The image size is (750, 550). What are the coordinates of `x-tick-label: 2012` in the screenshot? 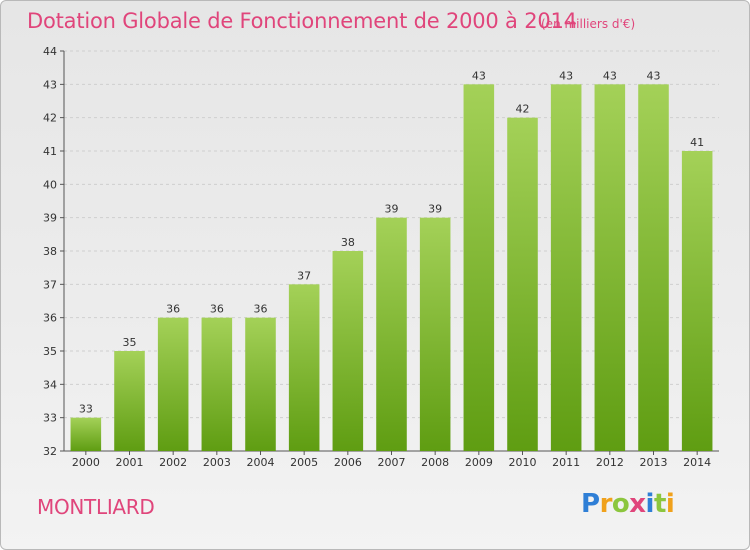 It's located at (610, 462).